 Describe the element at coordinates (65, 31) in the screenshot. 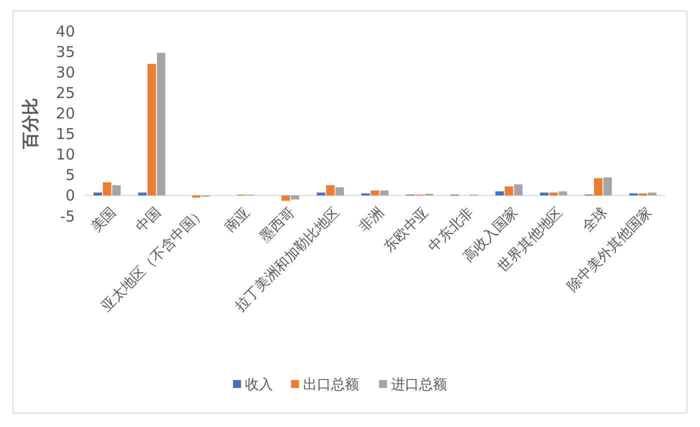

I see `y-tick-label: 40` at that location.